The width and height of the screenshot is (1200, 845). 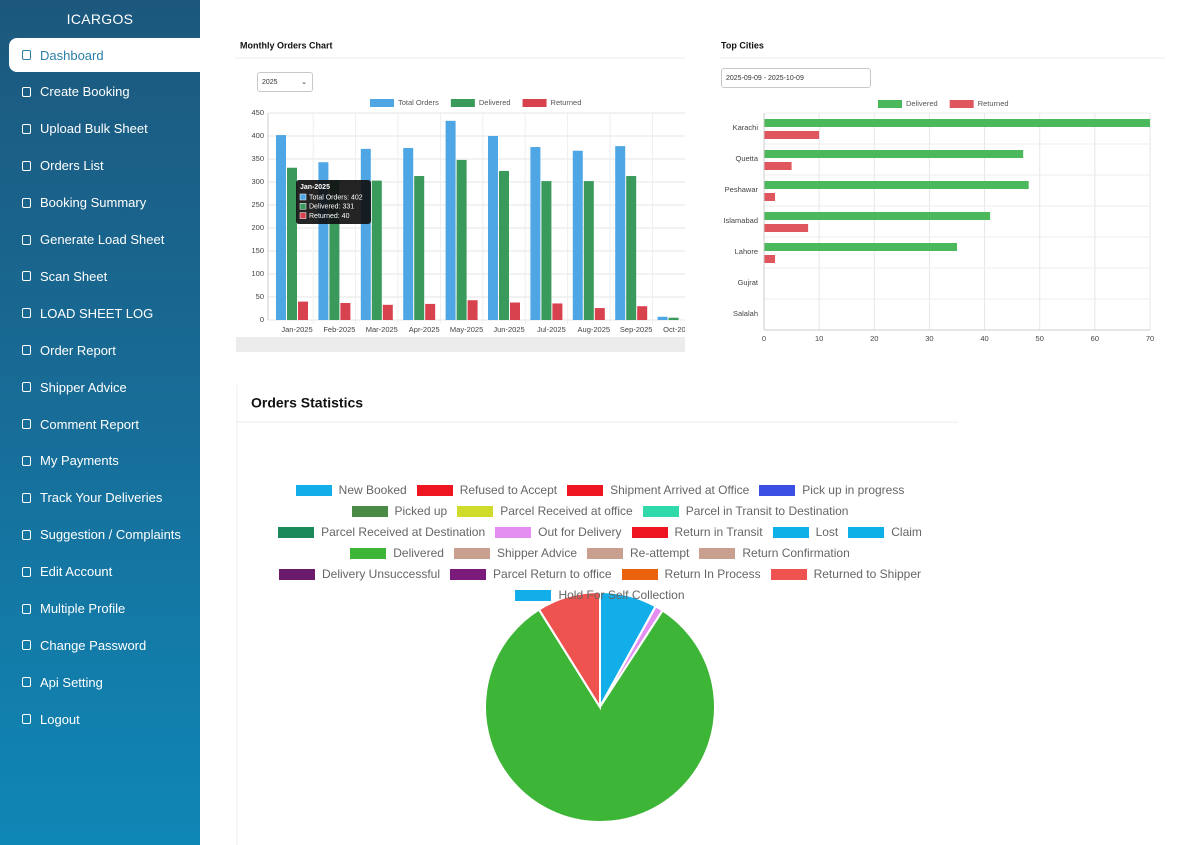 What do you see at coordinates (104, 240) in the screenshot?
I see `nav-item: Generate Load Sheet` at bounding box center [104, 240].